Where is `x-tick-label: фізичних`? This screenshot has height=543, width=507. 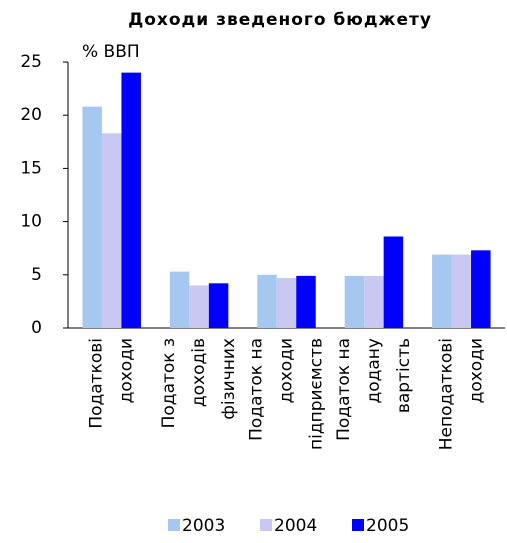 x-tick-label: фізичних is located at coordinates (229, 379).